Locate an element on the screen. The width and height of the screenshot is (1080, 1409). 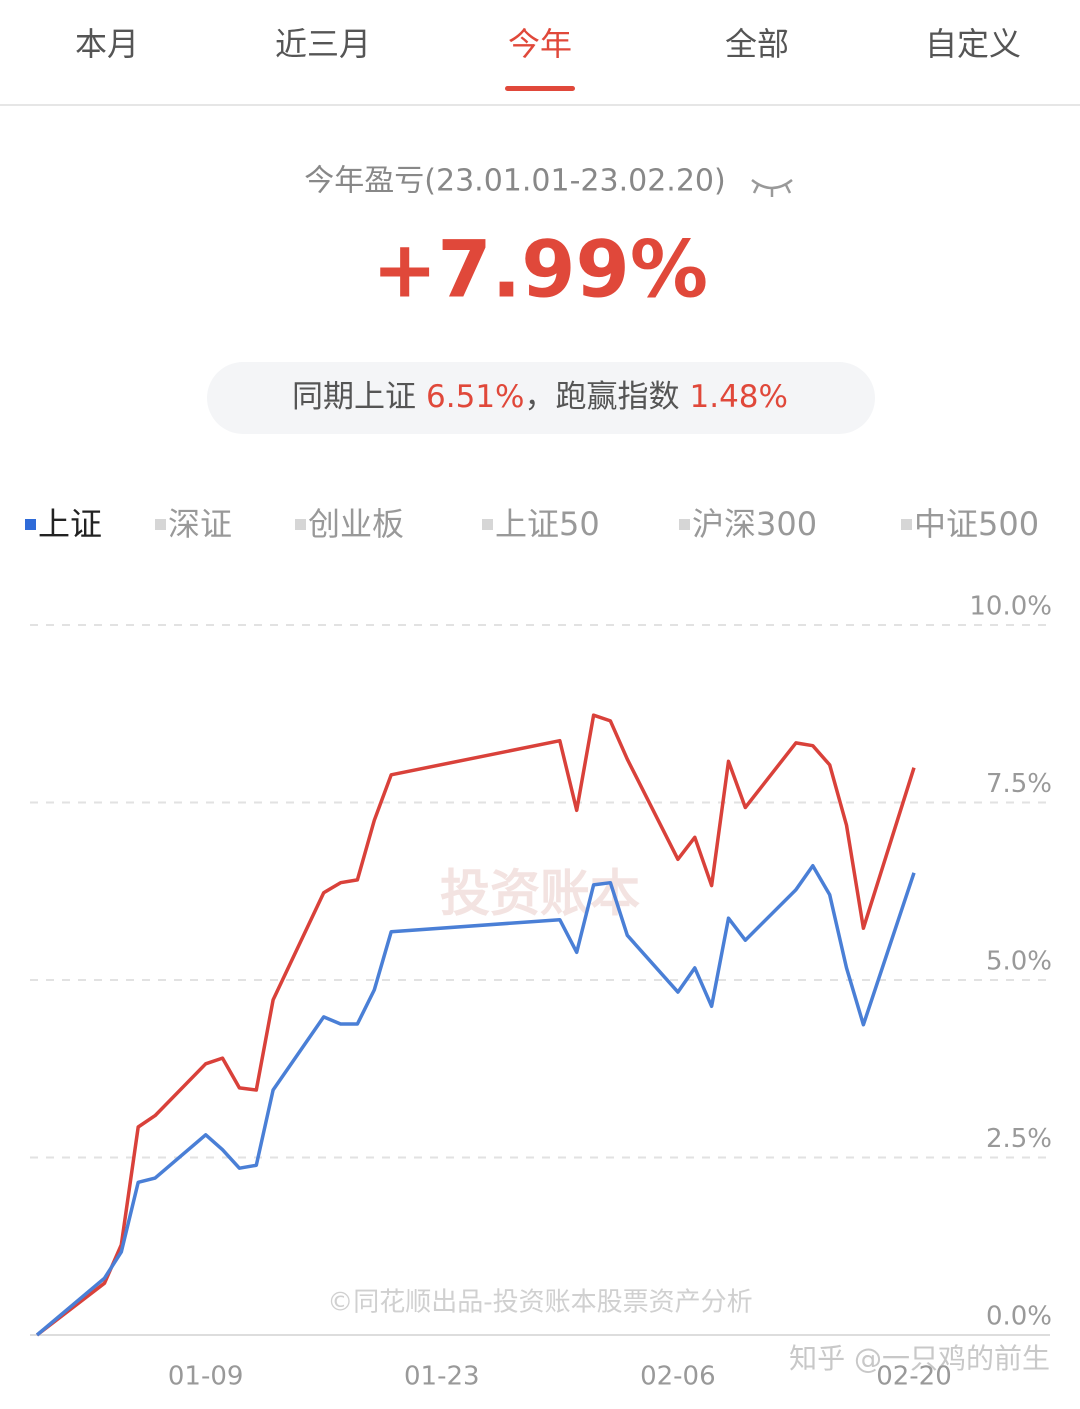
tab-indicator is located at coordinates (540, 88).